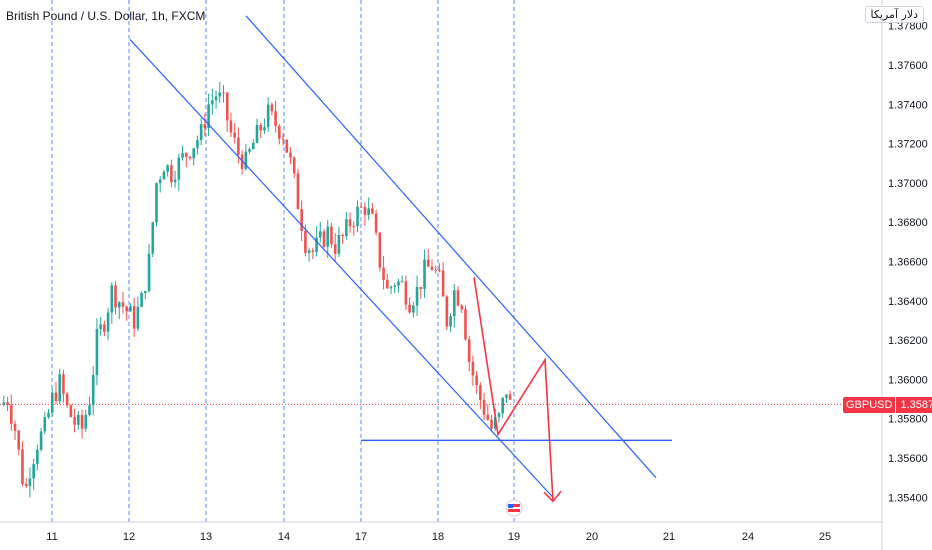 The height and width of the screenshot is (550, 932). Describe the element at coordinates (592, 537) in the screenshot. I see `x-tick-label: 20` at that location.